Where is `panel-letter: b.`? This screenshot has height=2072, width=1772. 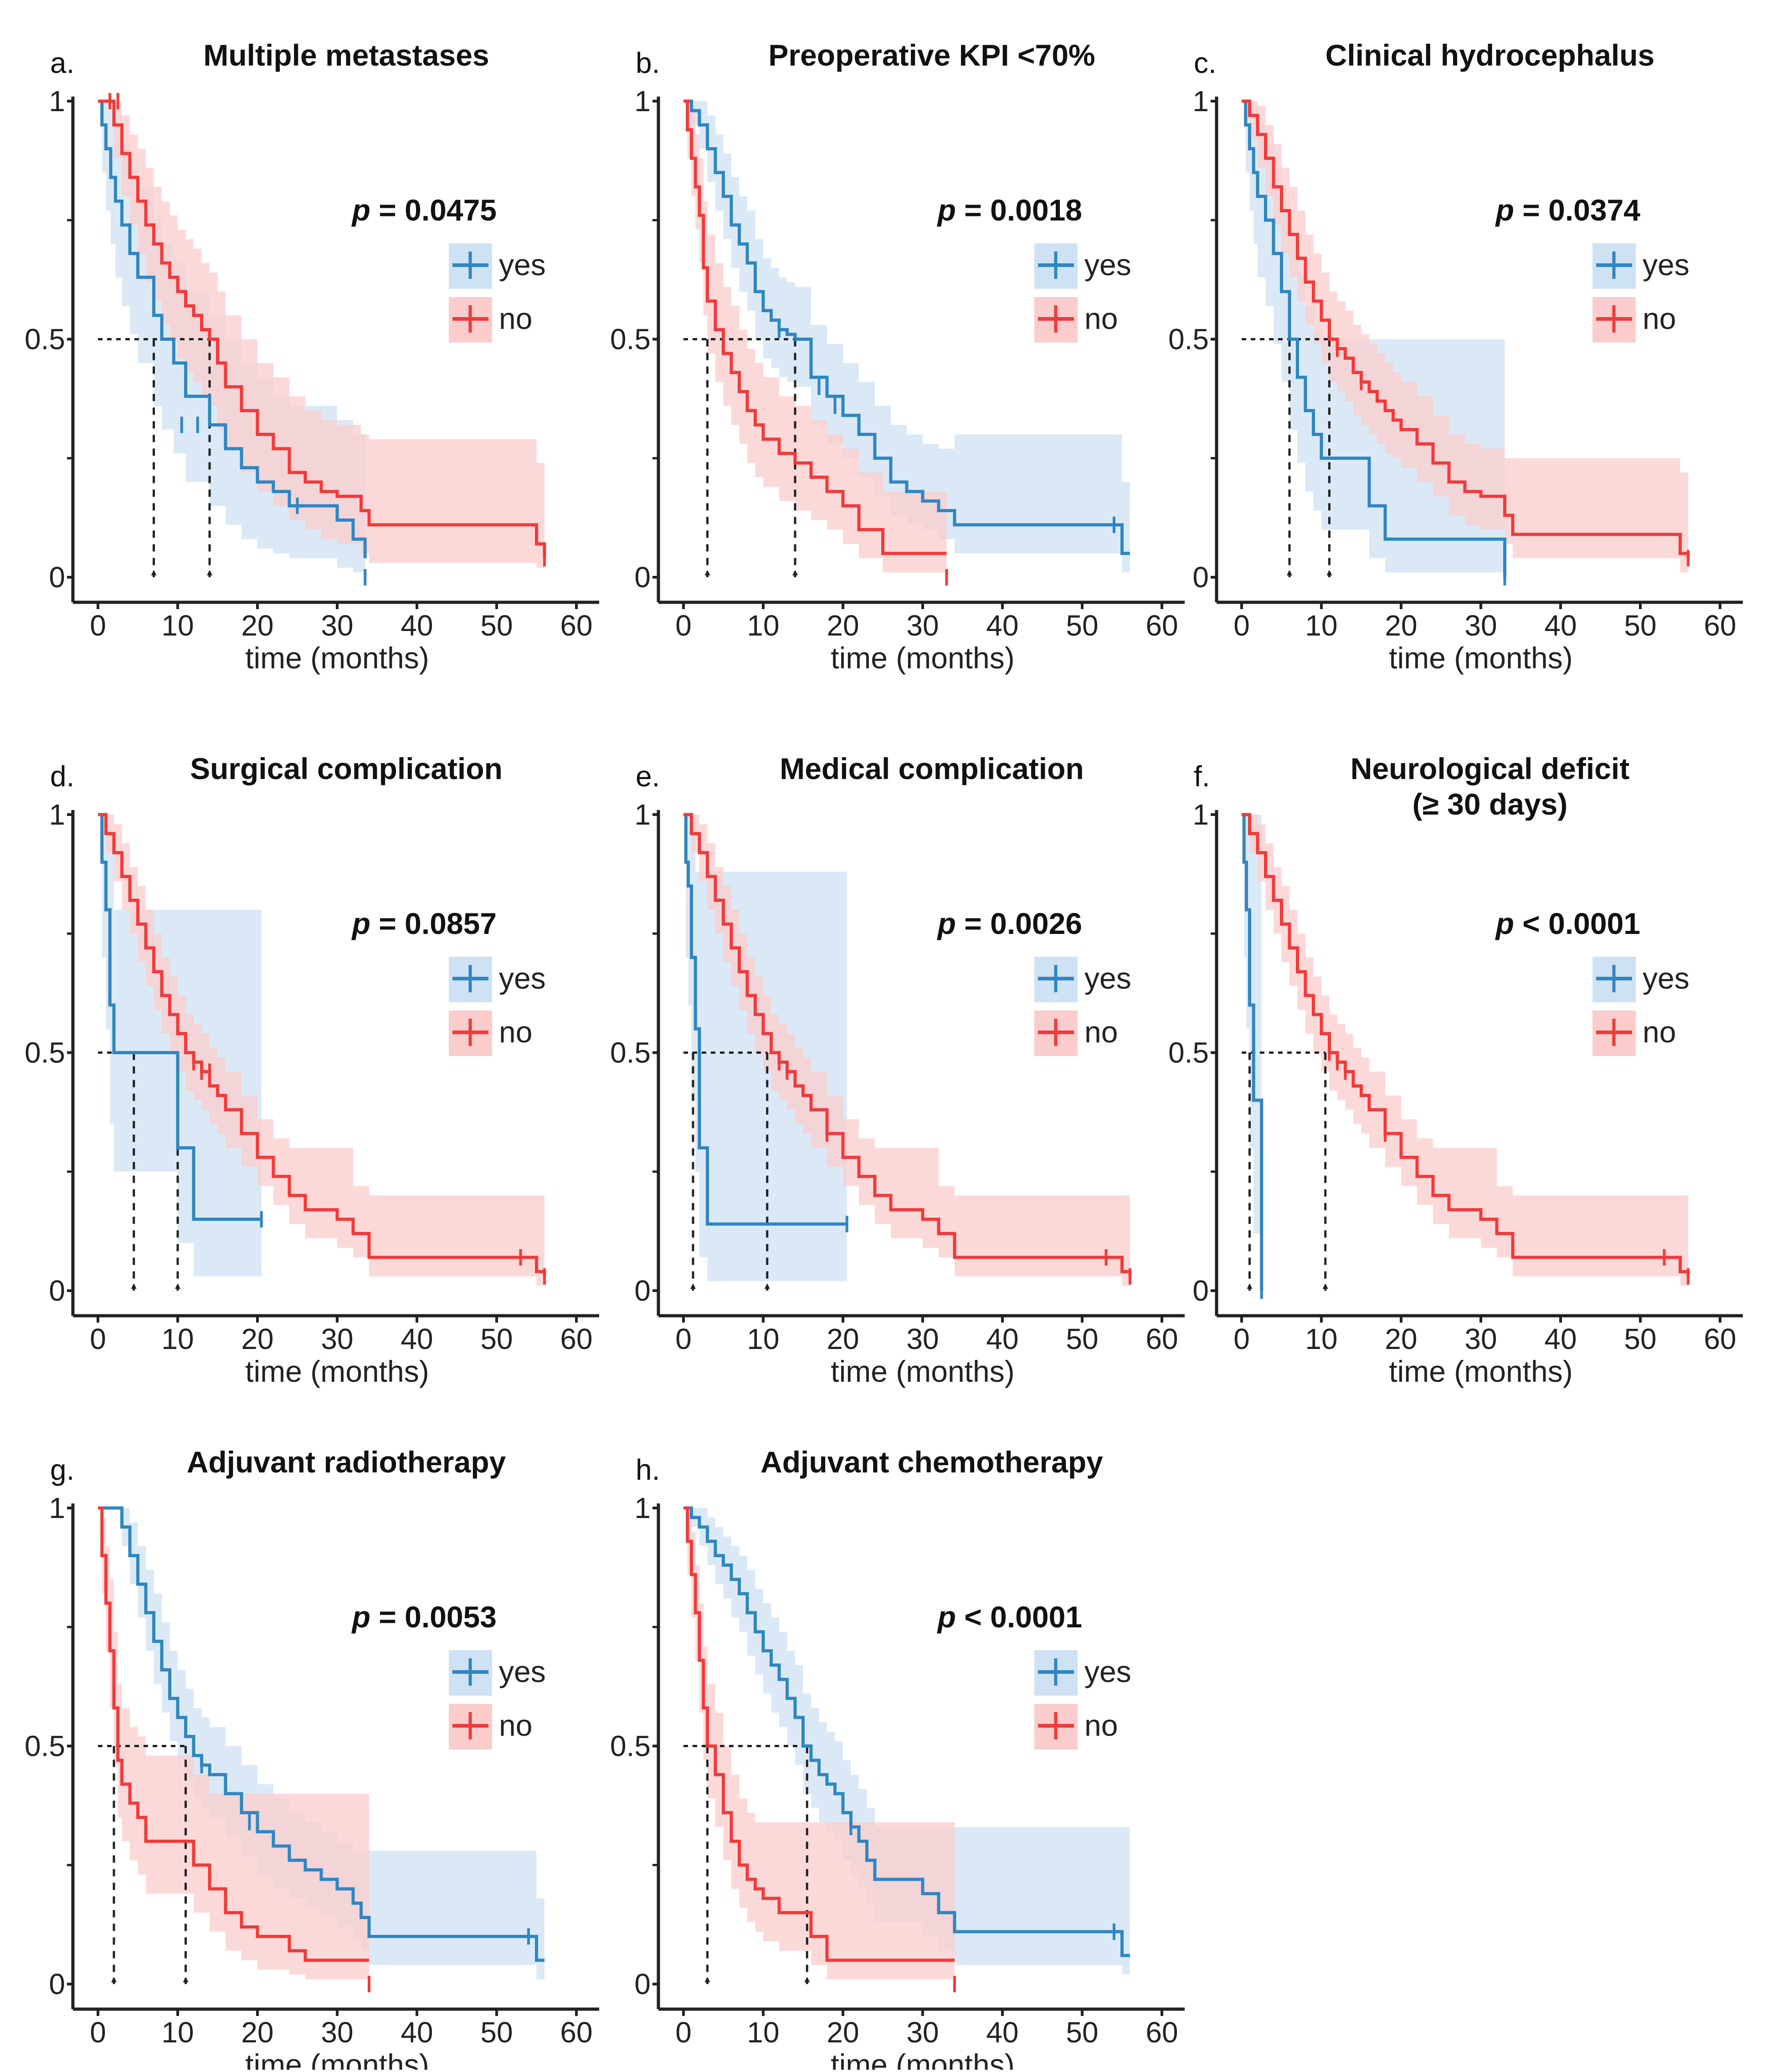 panel-letter: b. is located at coordinates (648, 62).